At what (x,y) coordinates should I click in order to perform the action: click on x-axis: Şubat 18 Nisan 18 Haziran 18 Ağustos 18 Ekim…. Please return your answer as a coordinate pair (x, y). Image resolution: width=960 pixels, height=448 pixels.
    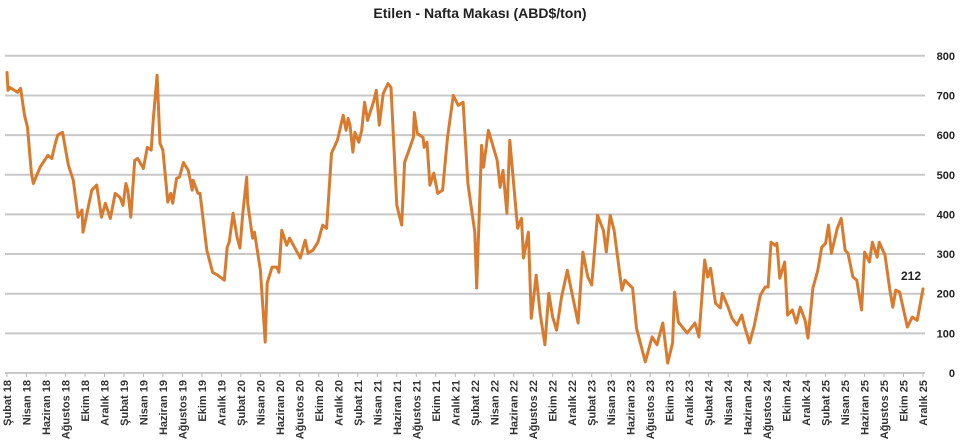
    Looking at the image, I should click on (466, 405).